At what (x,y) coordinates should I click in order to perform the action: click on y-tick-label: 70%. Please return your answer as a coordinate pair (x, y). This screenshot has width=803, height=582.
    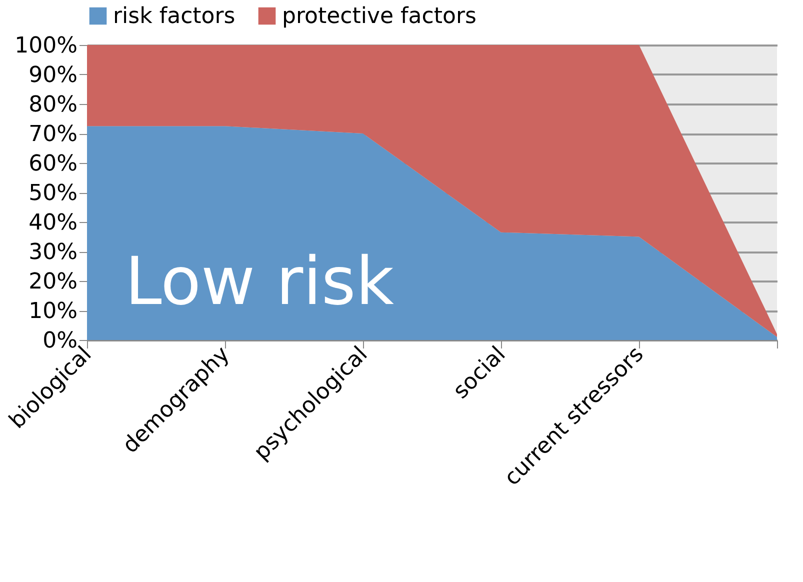
    Looking at the image, I should click on (53, 134).